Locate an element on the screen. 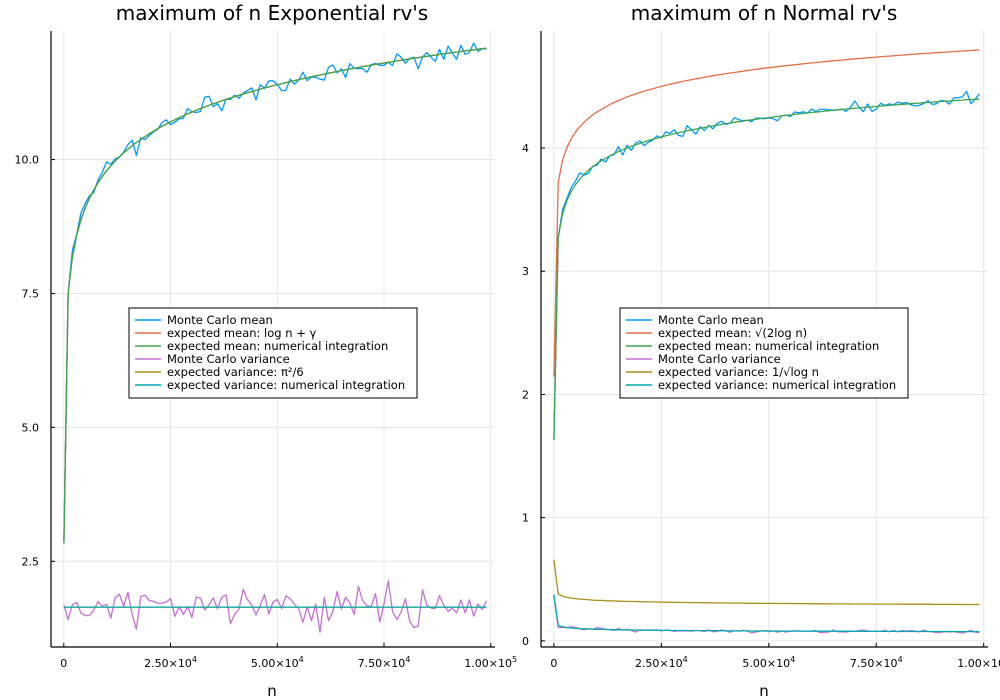 The width and height of the screenshot is (1000, 700). normal-y-ticks: 0 1 2 3 4 is located at coordinates (533, 395).